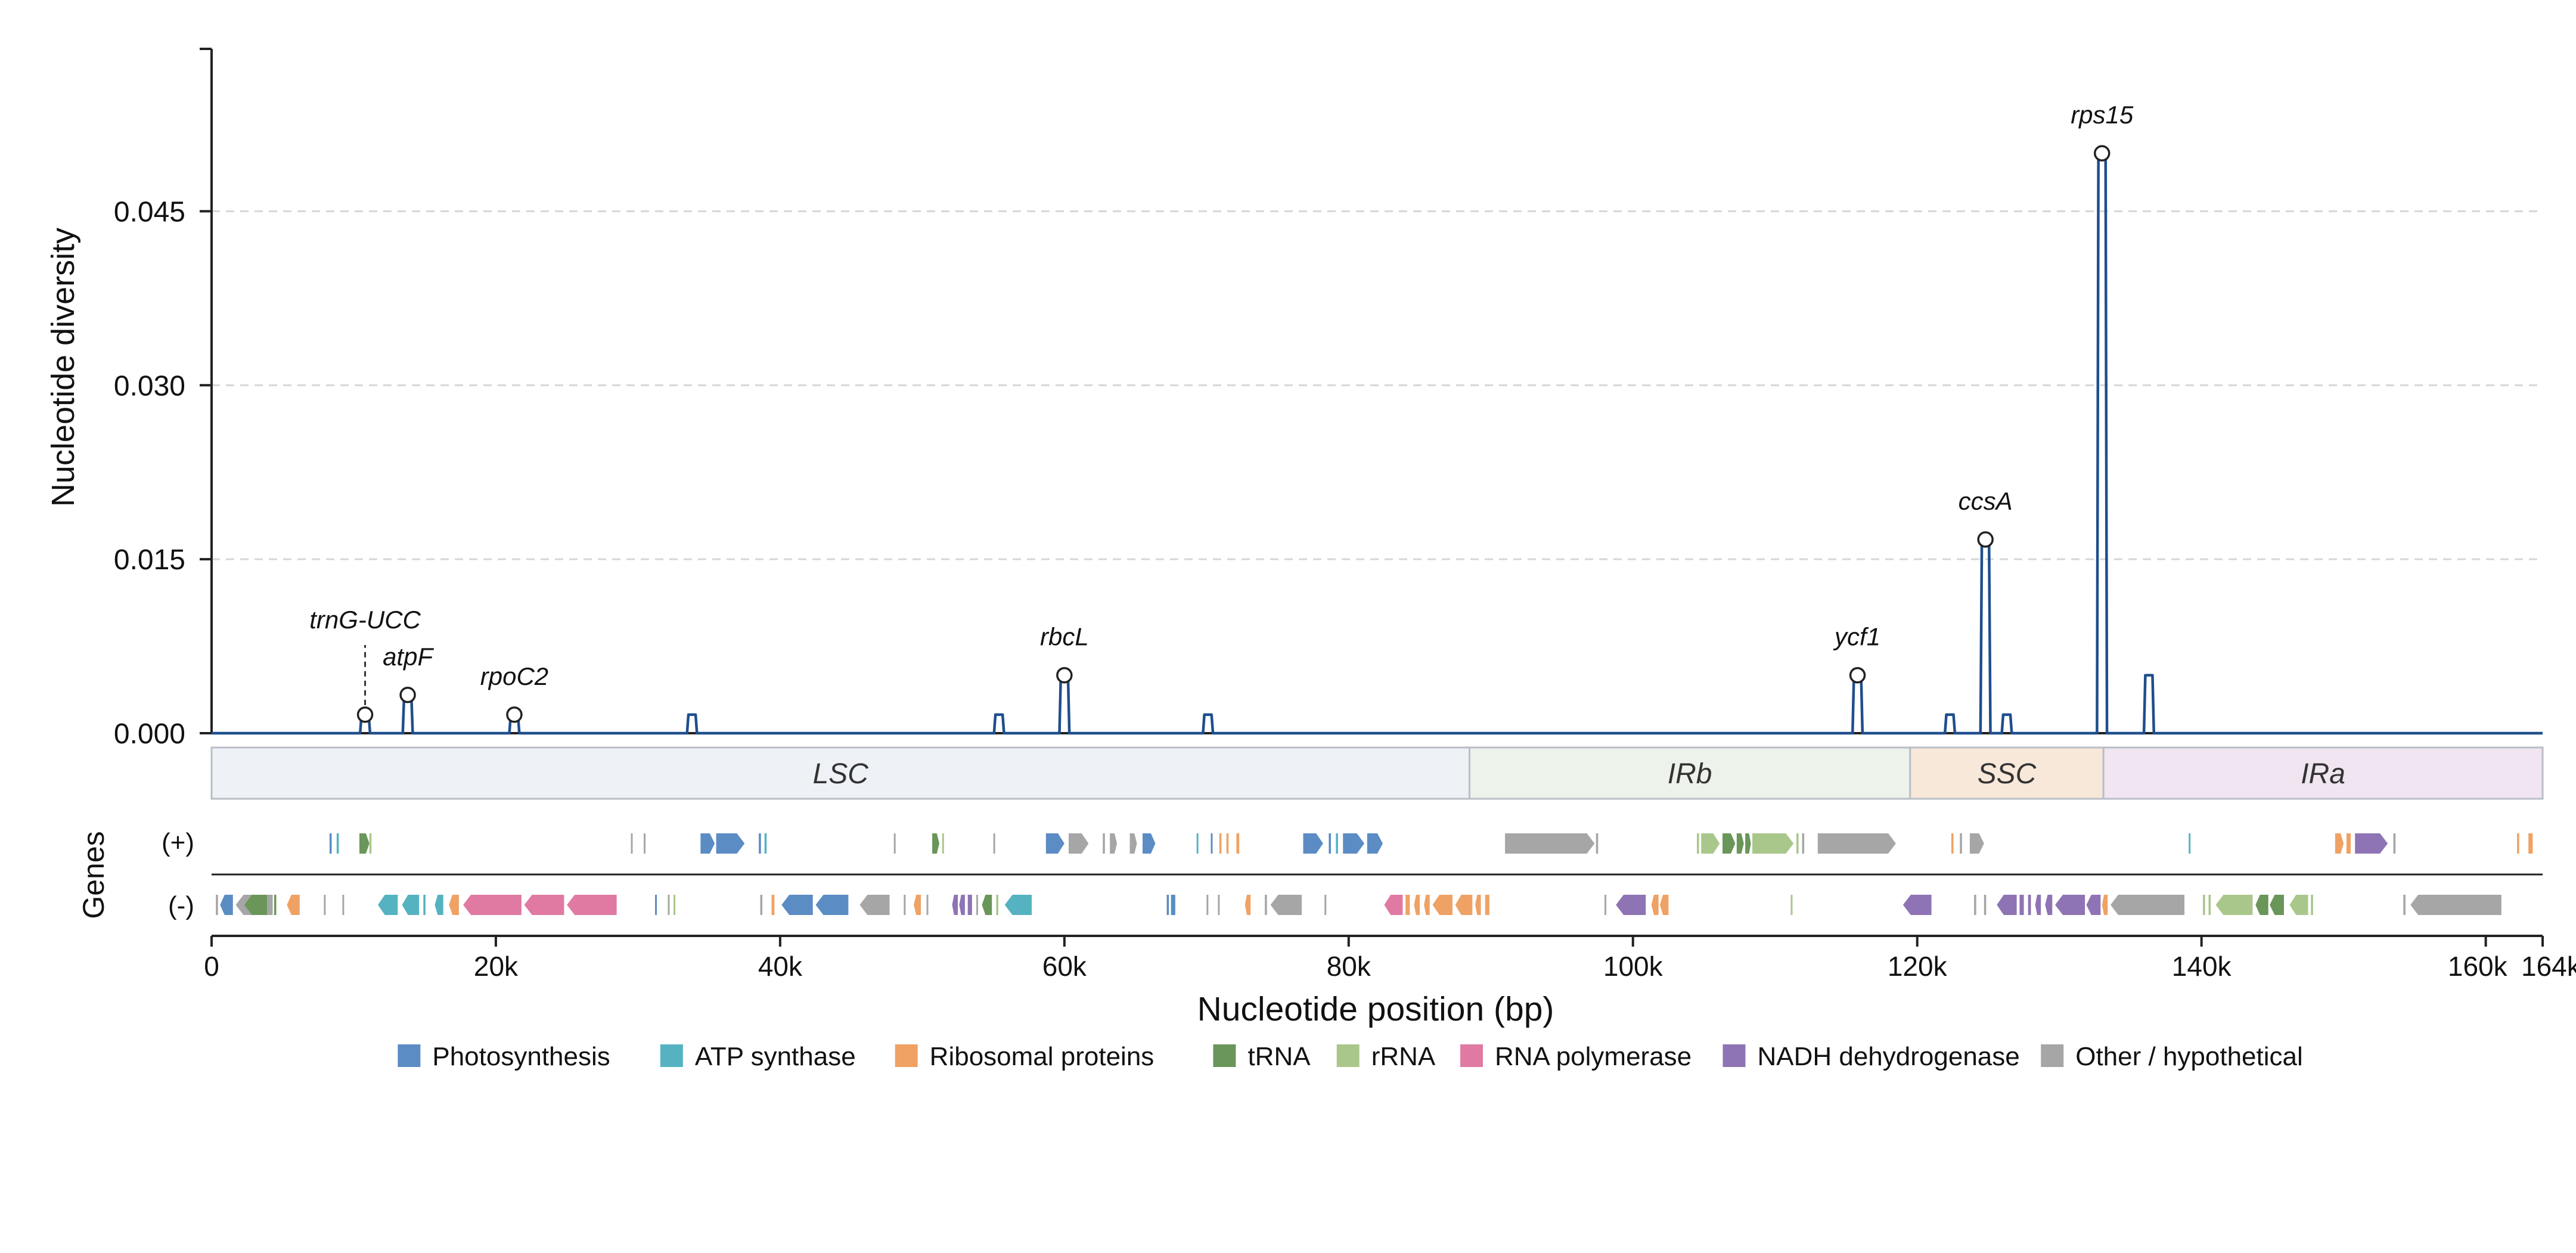  Describe the element at coordinates (1871, 1056) in the screenshot. I see `legend-entry: NADH dehydrogenase` at that location.